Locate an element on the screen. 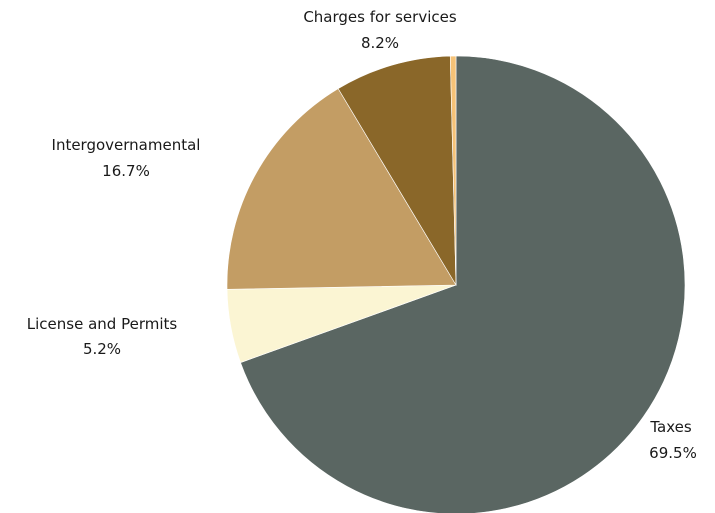 The height and width of the screenshot is (513, 715). slice-value-taxes: 69.5% is located at coordinates (673, 453).